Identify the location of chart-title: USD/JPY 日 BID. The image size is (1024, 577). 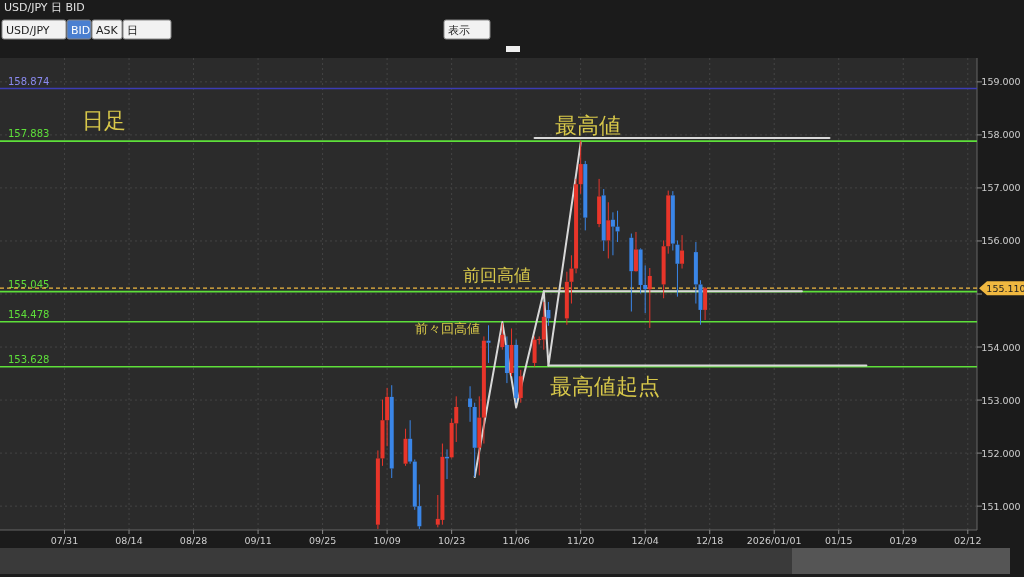
(44, 7).